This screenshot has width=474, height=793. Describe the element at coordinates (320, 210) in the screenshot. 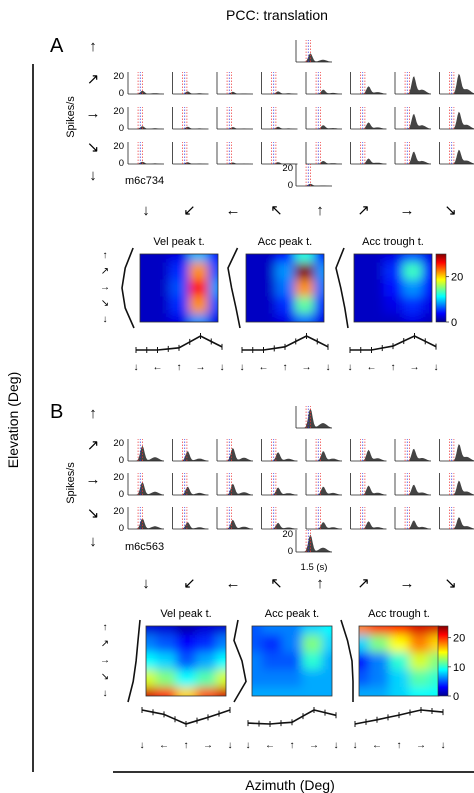

I see `azimuth-arrow-icon: ↑` at that location.